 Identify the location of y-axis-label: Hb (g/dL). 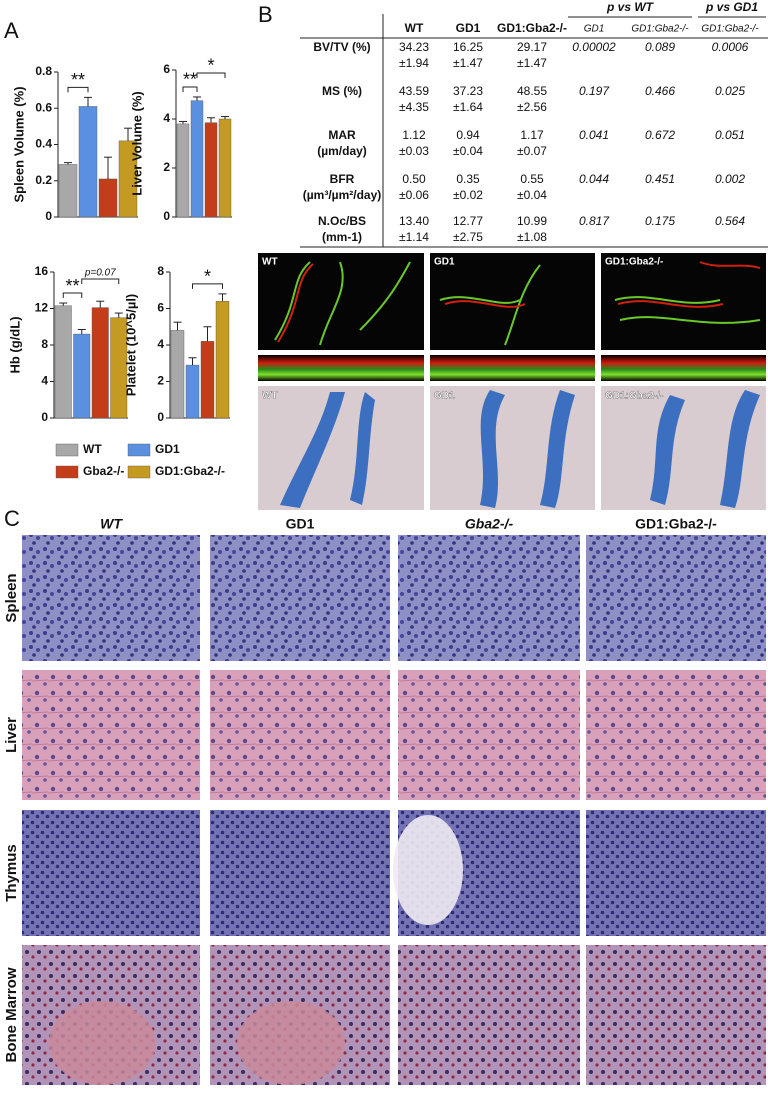
(14, 344).